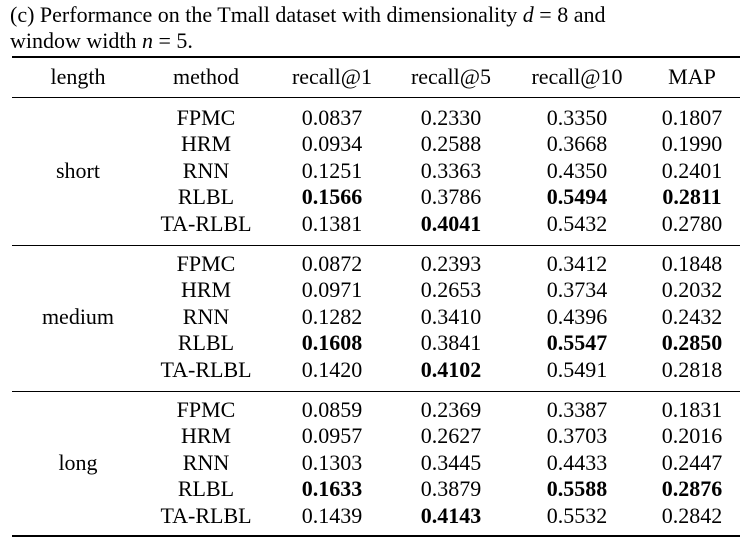  Describe the element at coordinates (692, 170) in the screenshot. I see `map-cell: 0.2401` at that location.